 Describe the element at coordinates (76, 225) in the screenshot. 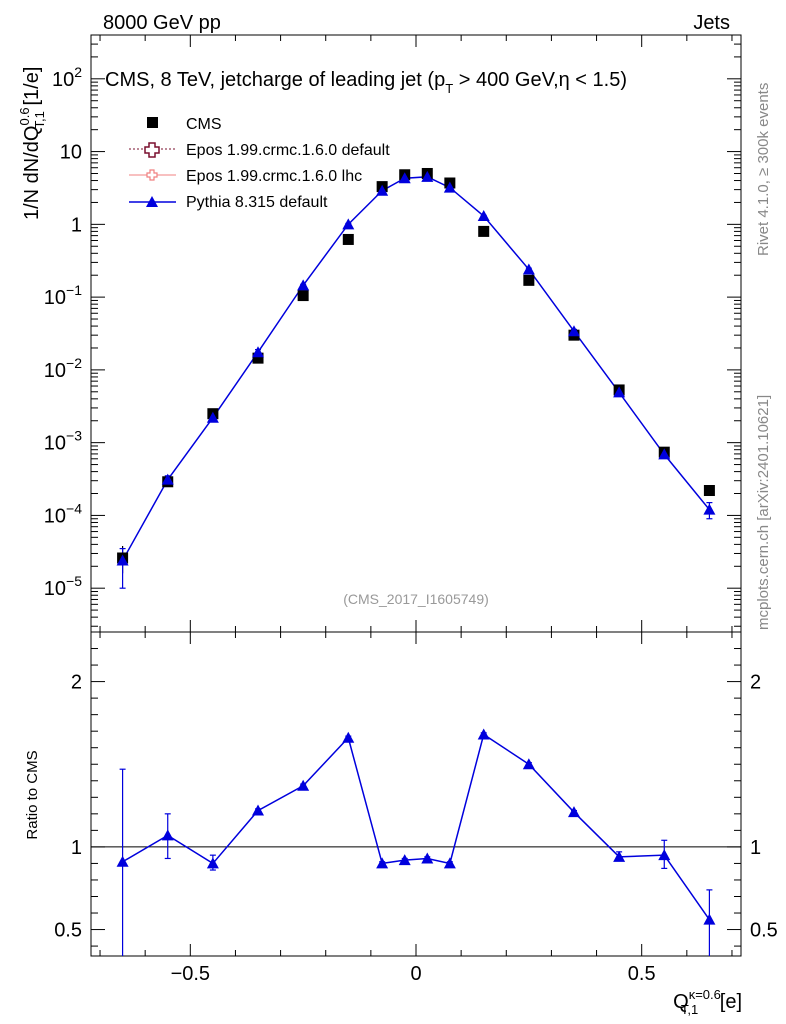

I see `y-tick-label: 1` at that location.